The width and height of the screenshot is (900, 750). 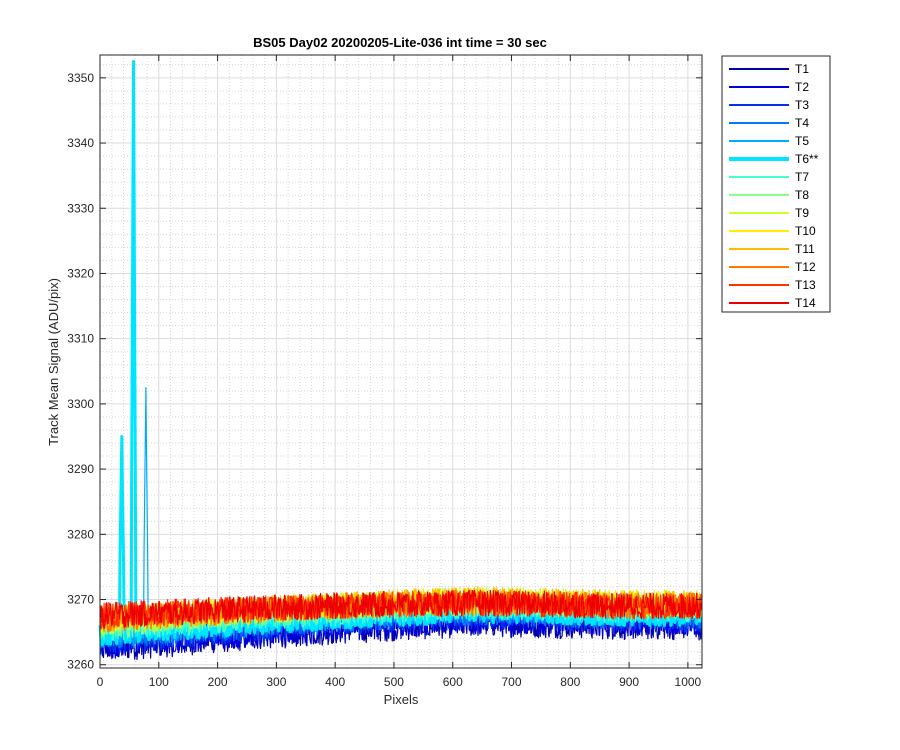 What do you see at coordinates (802, 87) in the screenshot?
I see `legend-label: T2` at bounding box center [802, 87].